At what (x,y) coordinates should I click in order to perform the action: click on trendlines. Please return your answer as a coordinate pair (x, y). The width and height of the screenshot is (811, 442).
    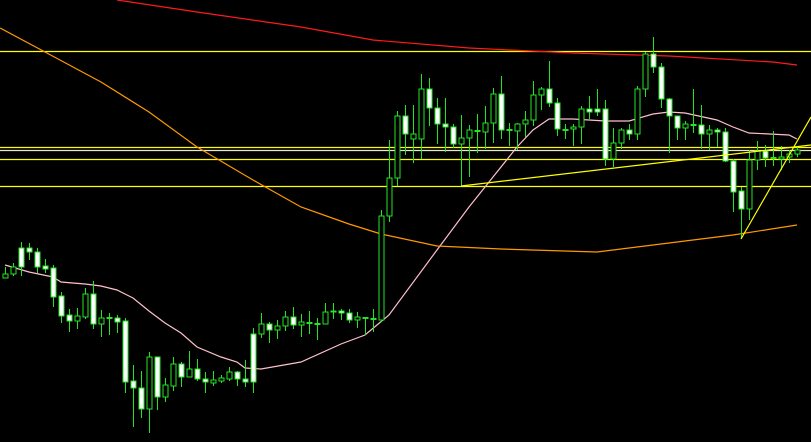
    Looking at the image, I should click on (635, 178).